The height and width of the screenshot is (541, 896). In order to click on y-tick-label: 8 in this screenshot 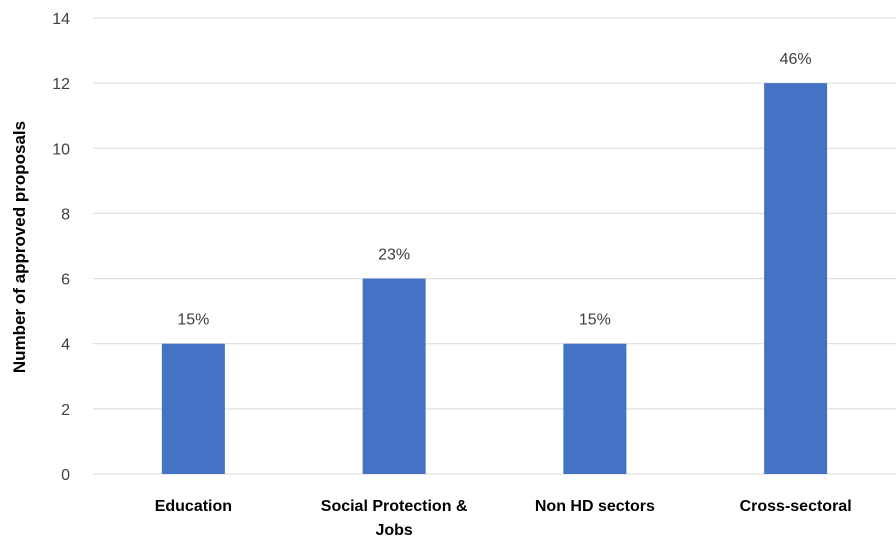, I will do `click(65, 214)`.